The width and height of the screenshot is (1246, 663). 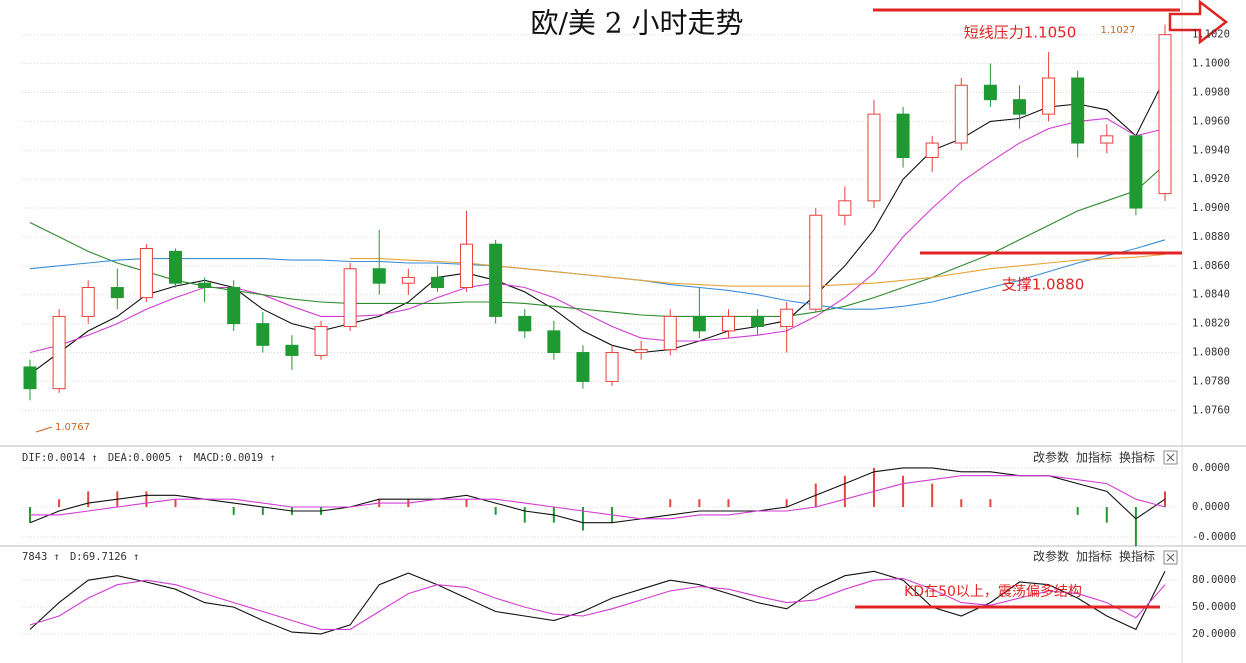 I want to click on y-tick-label: 1.1000, so click(x=1211, y=64).